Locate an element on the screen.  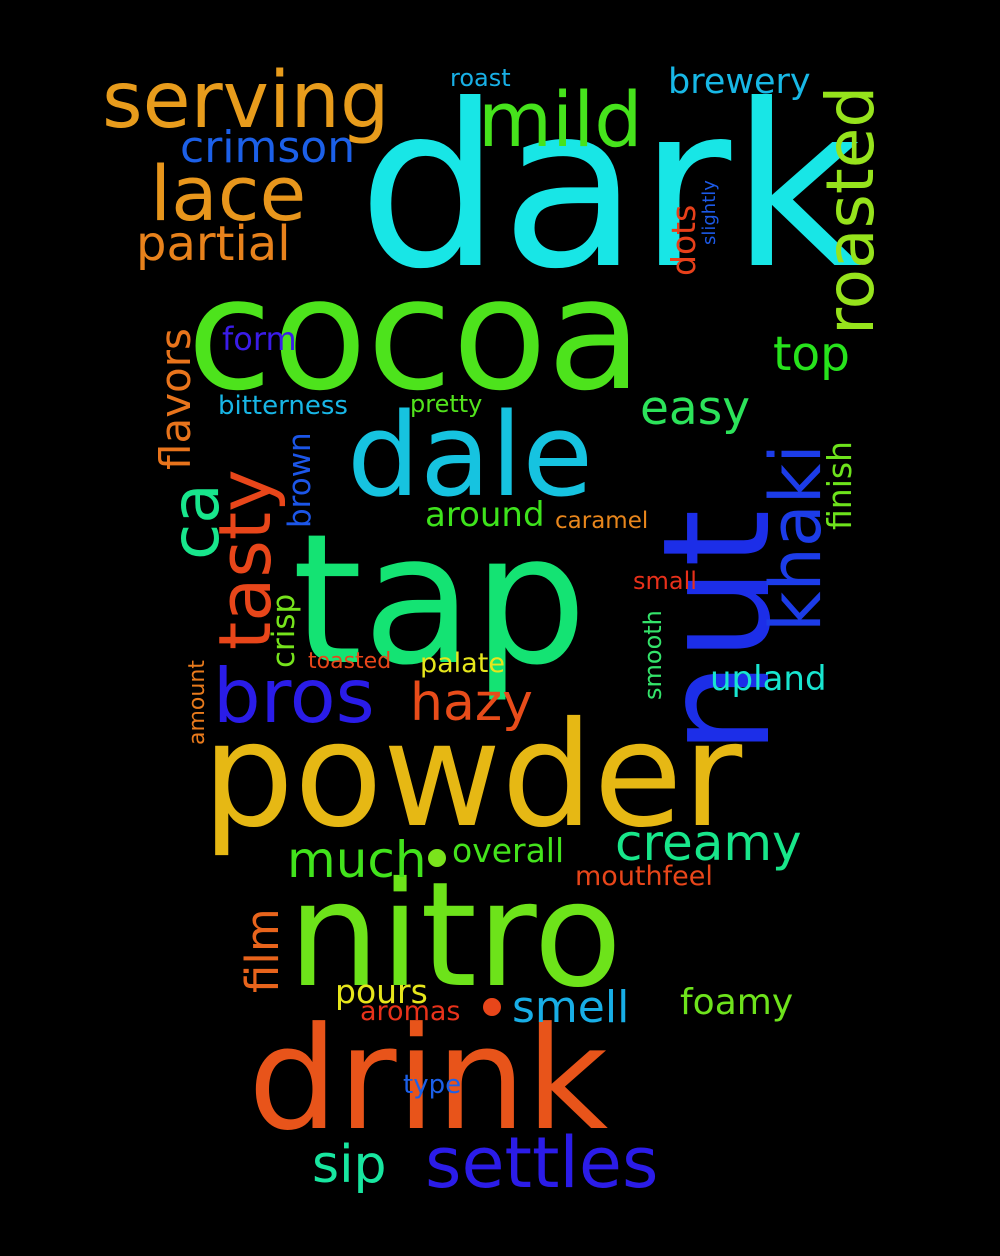
word-pretty: pretty is located at coordinates (446, 404).